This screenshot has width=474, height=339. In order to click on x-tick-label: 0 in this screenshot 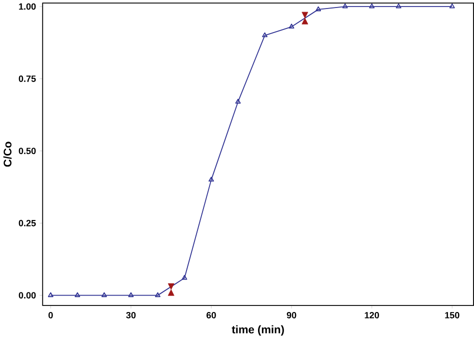, I will do `click(50, 315)`.